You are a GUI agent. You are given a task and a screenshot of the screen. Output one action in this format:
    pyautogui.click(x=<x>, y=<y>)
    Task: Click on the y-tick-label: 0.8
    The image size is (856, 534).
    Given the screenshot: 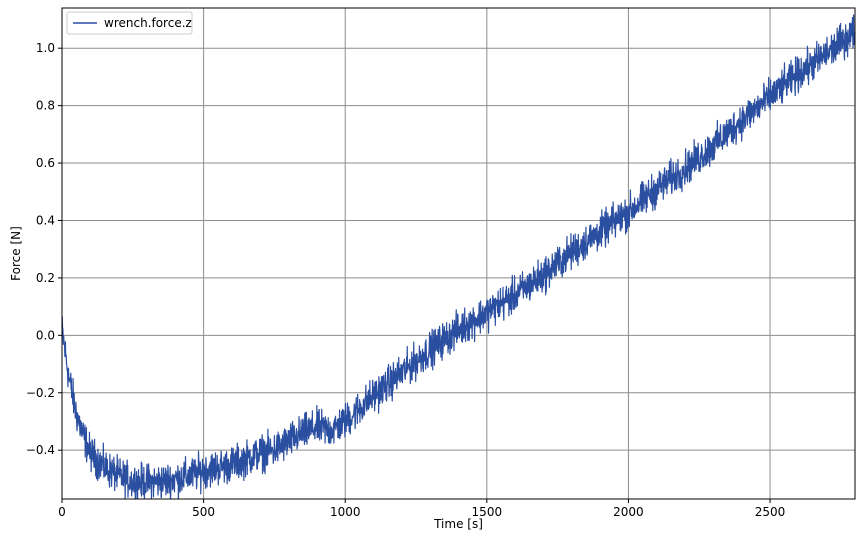 What is the action you would take?
    pyautogui.click(x=45, y=106)
    